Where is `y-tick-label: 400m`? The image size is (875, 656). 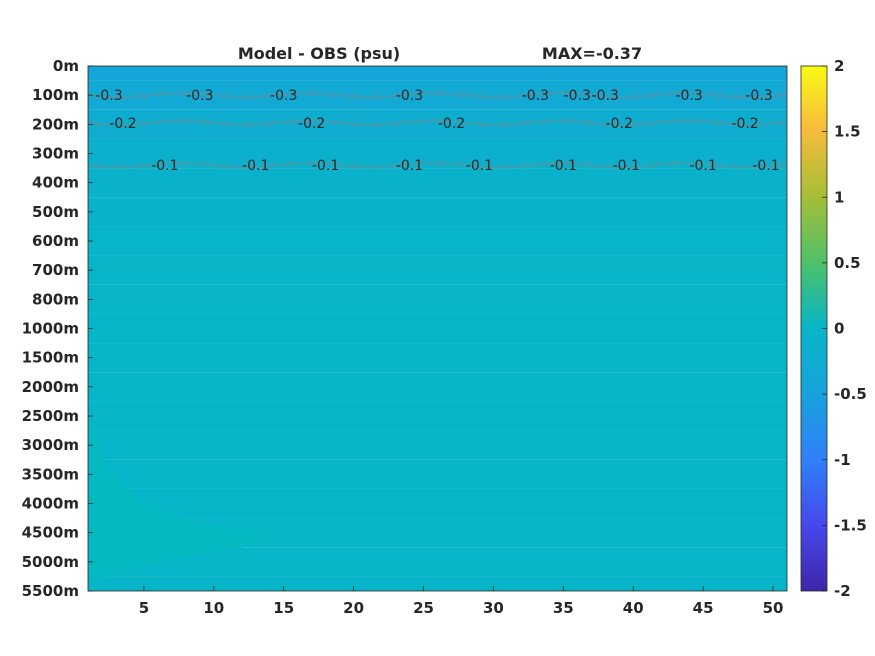 y-tick-label: 400m is located at coordinates (55, 183).